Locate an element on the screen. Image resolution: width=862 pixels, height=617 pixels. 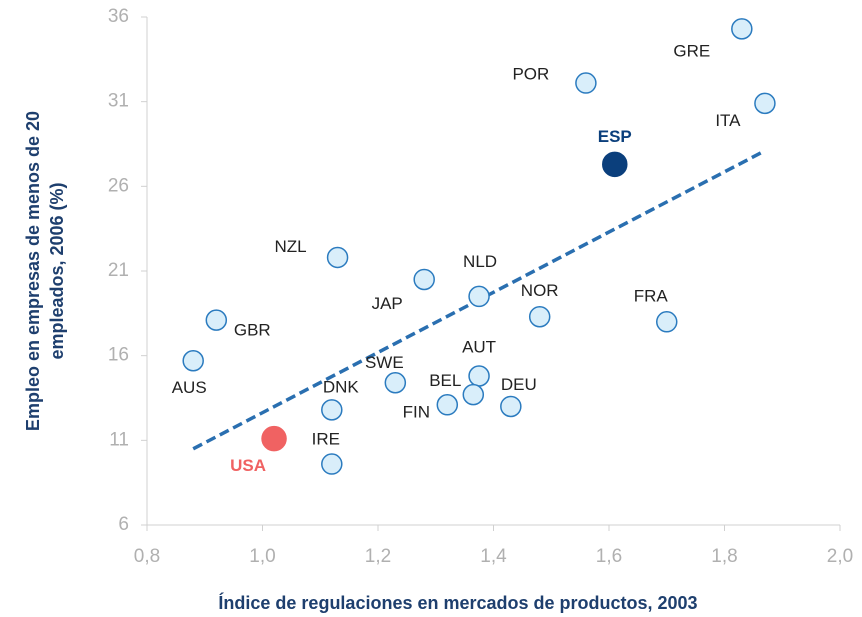
y-axis-title-line: Empleo en empresas de menos de 20 is located at coordinates (33, 271).